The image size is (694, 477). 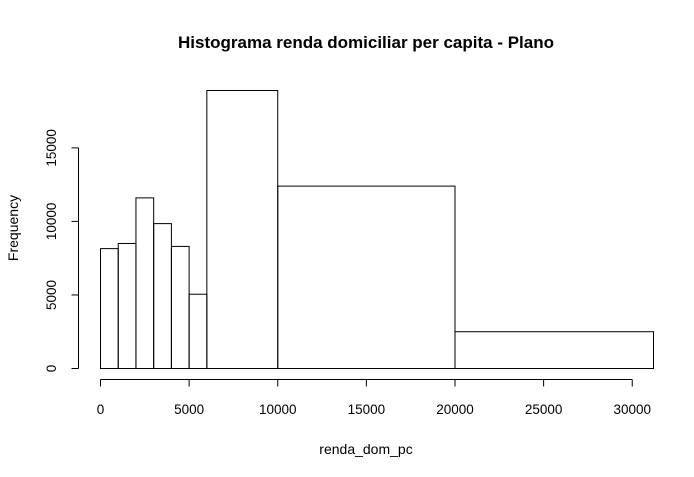 What do you see at coordinates (101, 409) in the screenshot?
I see `x-tick-label: 0` at bounding box center [101, 409].